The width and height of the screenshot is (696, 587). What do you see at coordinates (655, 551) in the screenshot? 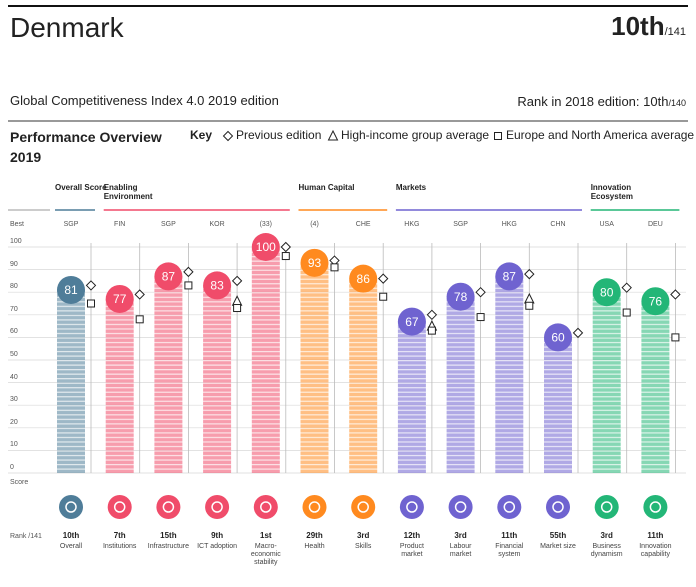
I see `pillar-name: Innovation capability` at bounding box center [655, 551].